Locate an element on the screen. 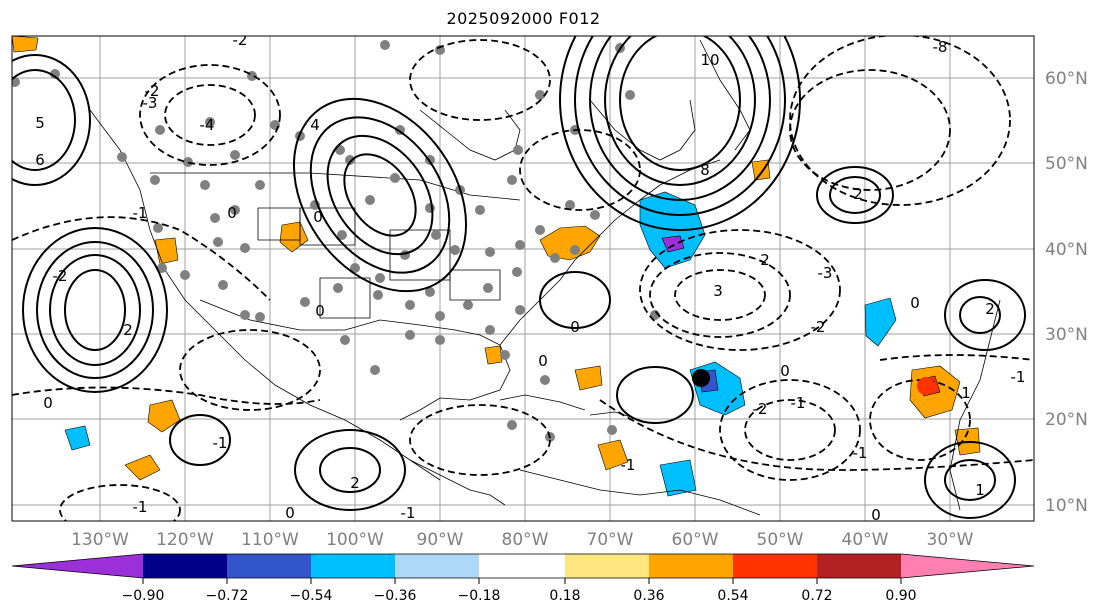 The width and height of the screenshot is (1105, 615). coast-labrador is located at coordinates (642, 130).